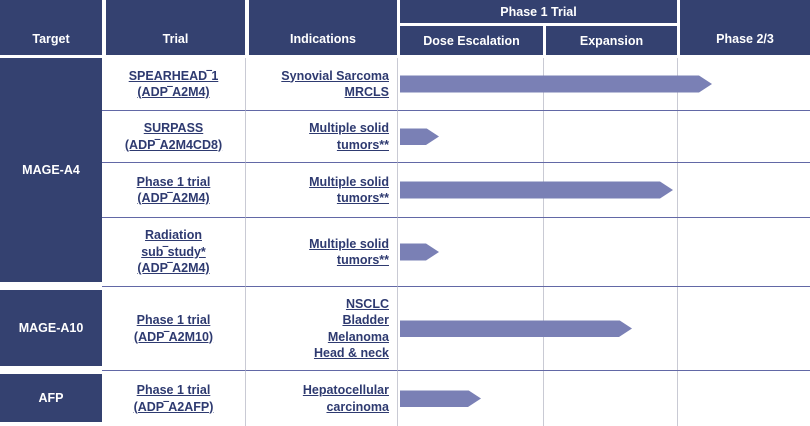 The height and width of the screenshot is (426, 810). What do you see at coordinates (745, 39) in the screenshot?
I see `header-phase23-label: Phase 2/3` at bounding box center [745, 39].